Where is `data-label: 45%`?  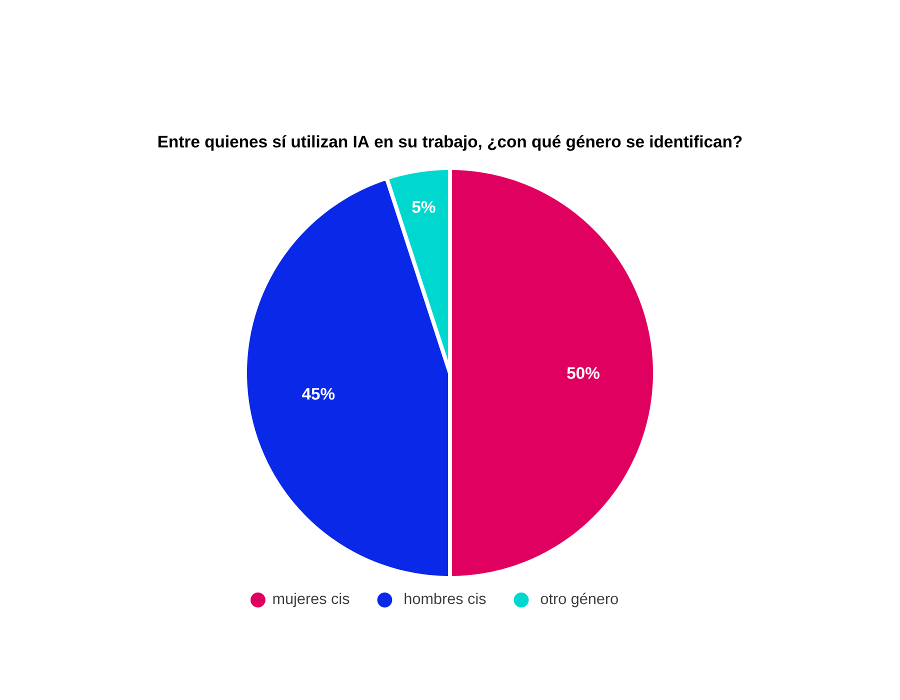
data-label: 45% is located at coordinates (318, 394).